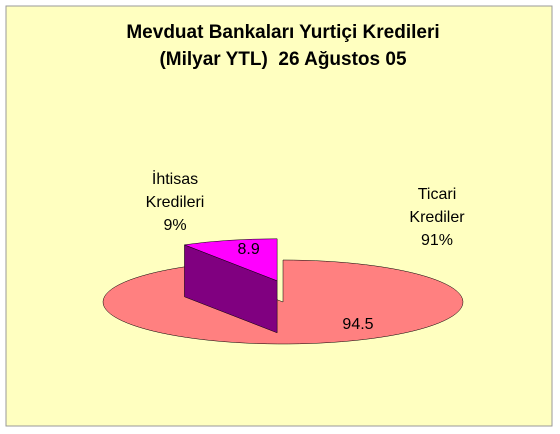 Image resolution: width=560 pixels, height=434 pixels. What do you see at coordinates (437, 206) in the screenshot?
I see `category-label: Ticari Krediler` at bounding box center [437, 206].